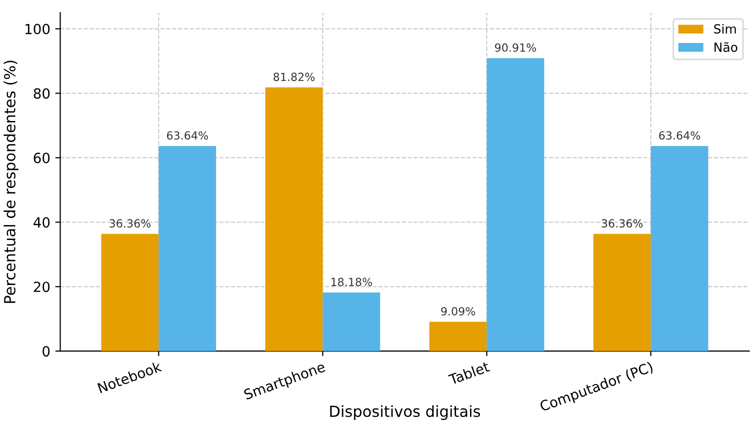  Describe the element at coordinates (725, 29) in the screenshot. I see `legend-label: Sim` at that location.